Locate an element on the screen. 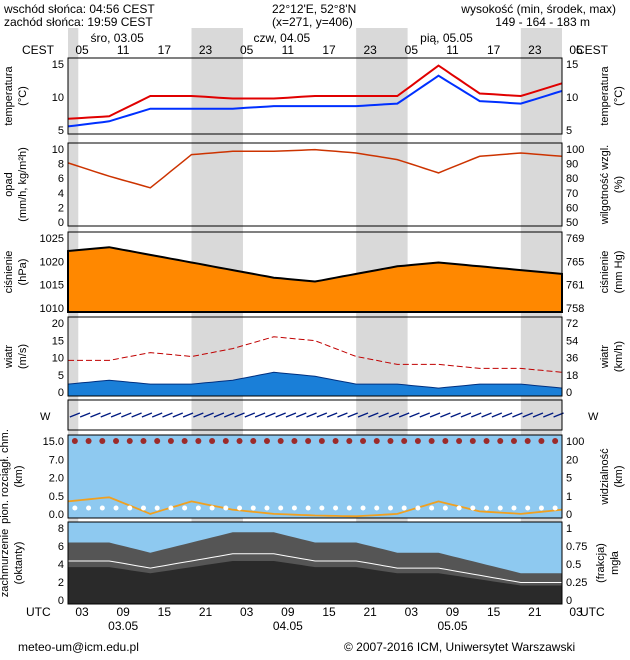 Image resolution: width=630 pixels, height=660 pixels. hour-top-label: 23 is located at coordinates (206, 50).